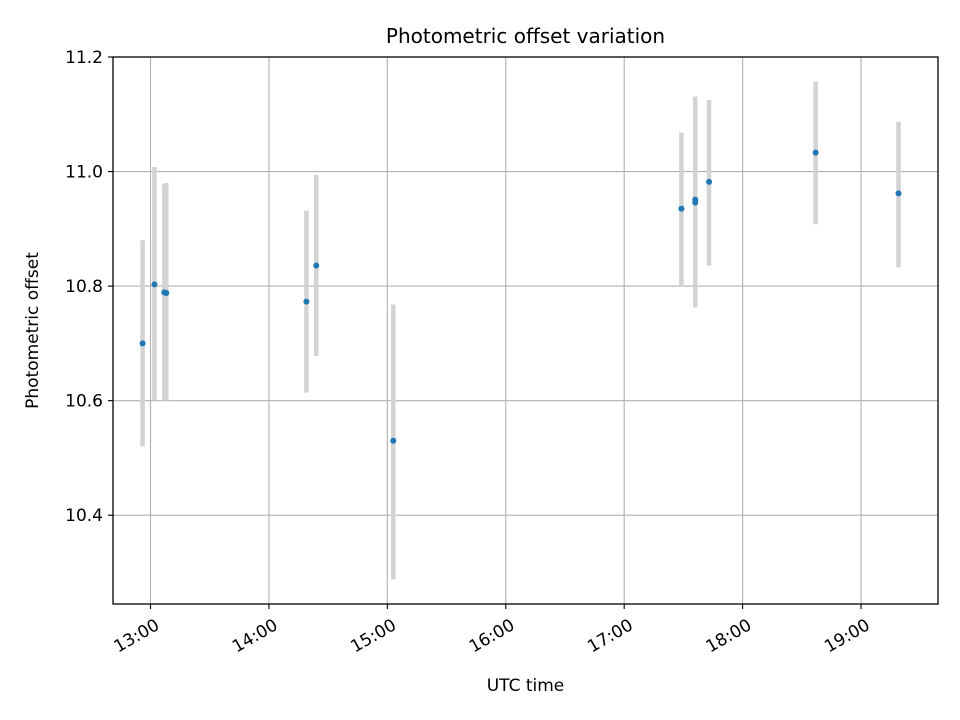  What do you see at coordinates (526, 686) in the screenshot?
I see `x-axis-label: UTC time` at bounding box center [526, 686].